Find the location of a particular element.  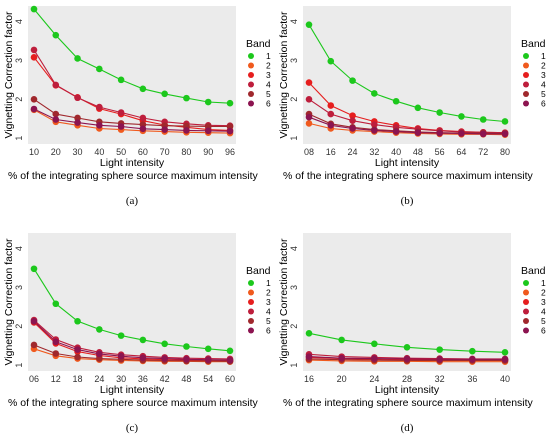

y-tick-label: 2 is located at coordinates (19, 99).